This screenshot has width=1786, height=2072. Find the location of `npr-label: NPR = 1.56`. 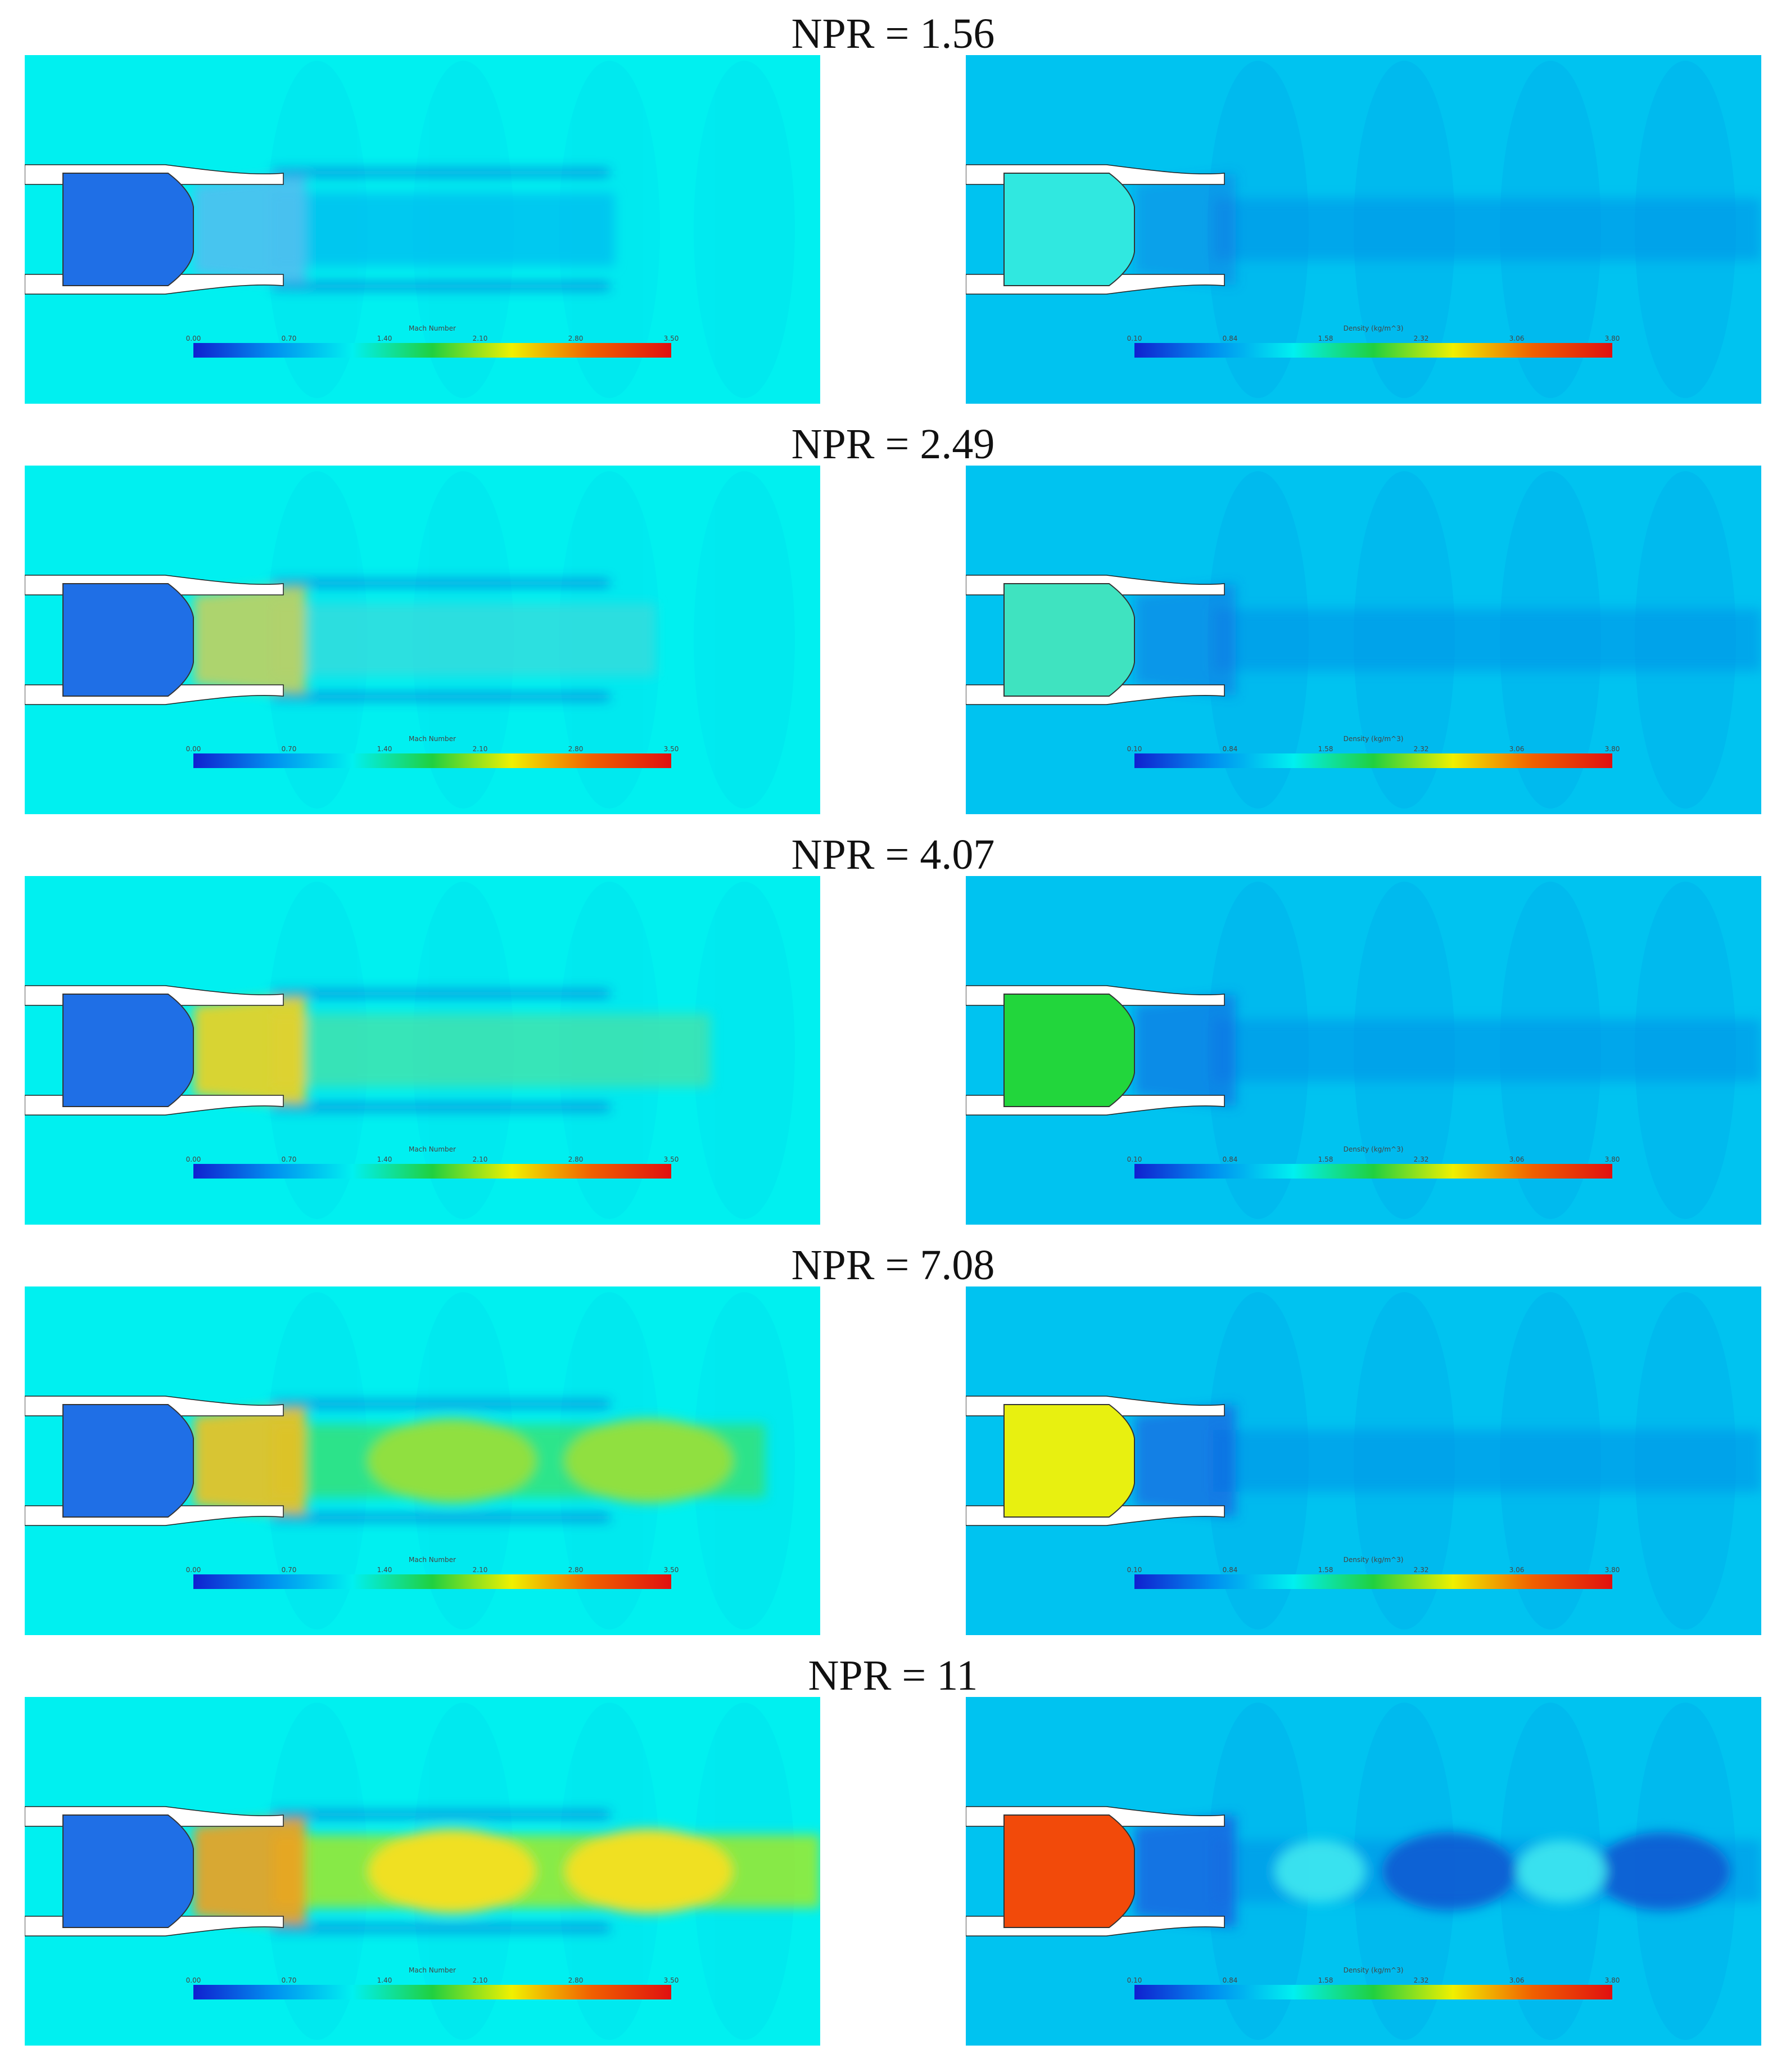

npr-label: NPR = 1.56 is located at coordinates (893, 33).